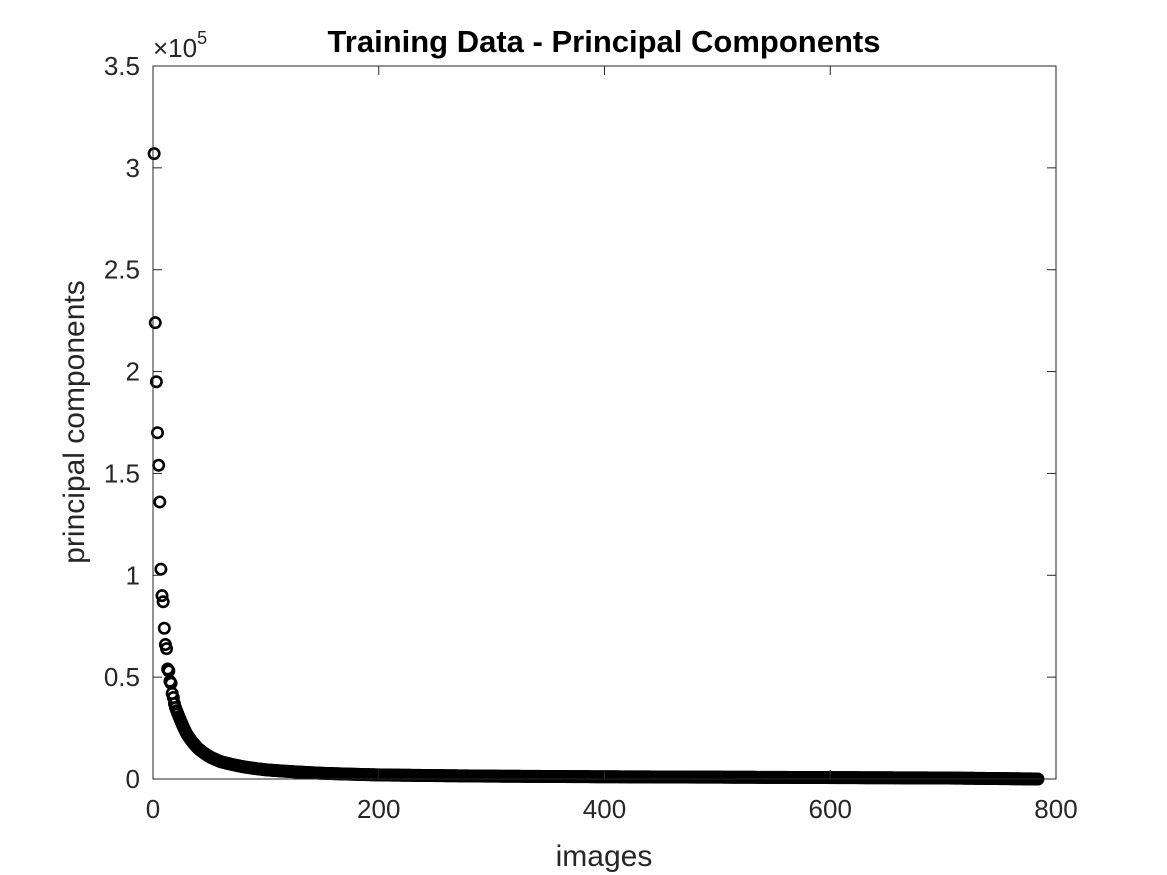 This screenshot has width=1167, height=875. I want to click on x-tick-label: 600, so click(830, 809).